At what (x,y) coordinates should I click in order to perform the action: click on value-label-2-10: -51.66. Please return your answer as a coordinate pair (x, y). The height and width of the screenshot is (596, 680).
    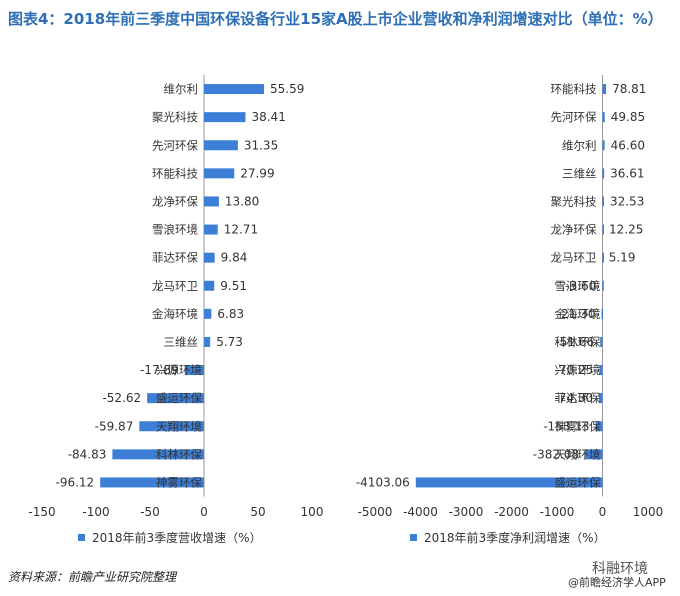
    Looking at the image, I should click on (574, 342).